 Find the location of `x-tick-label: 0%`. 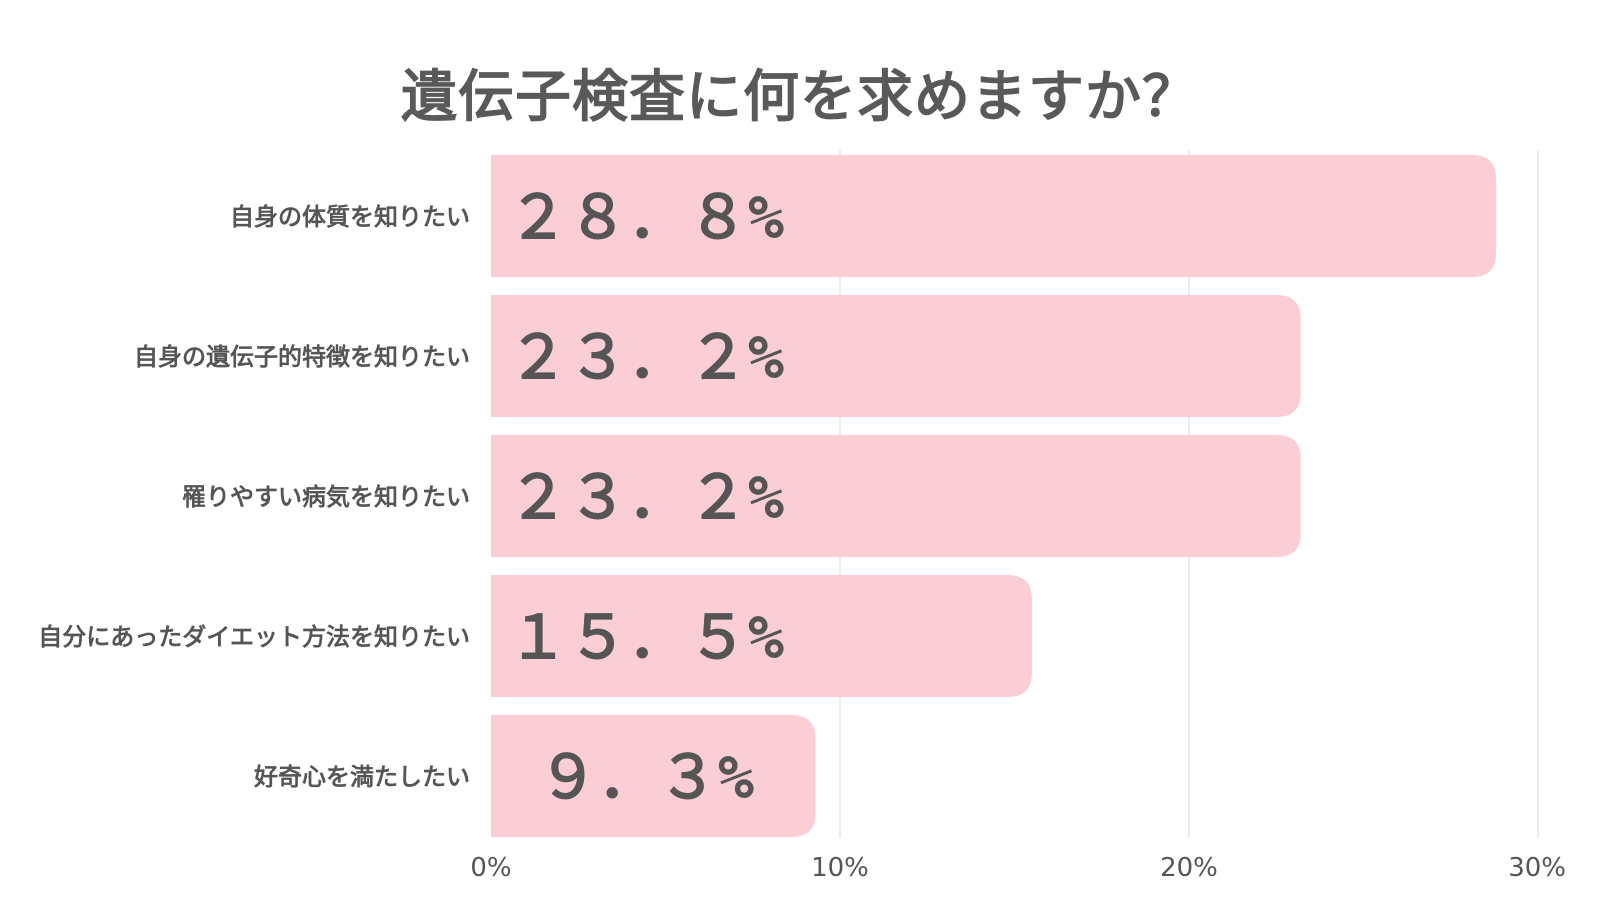

x-tick-label: 0% is located at coordinates (490, 868).